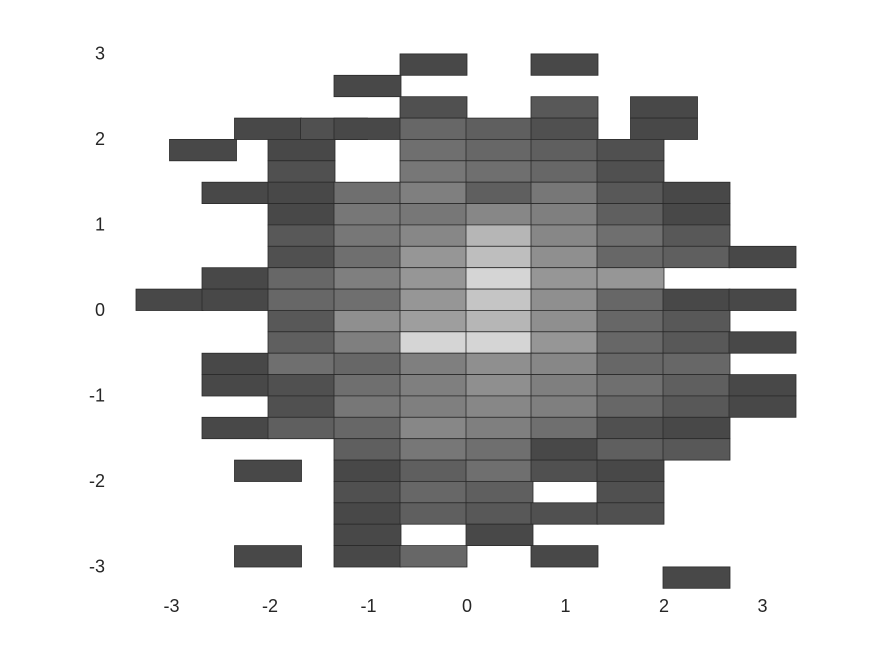 The width and height of the screenshot is (875, 656). I want to click on y-tick-label: -3, so click(97, 567).